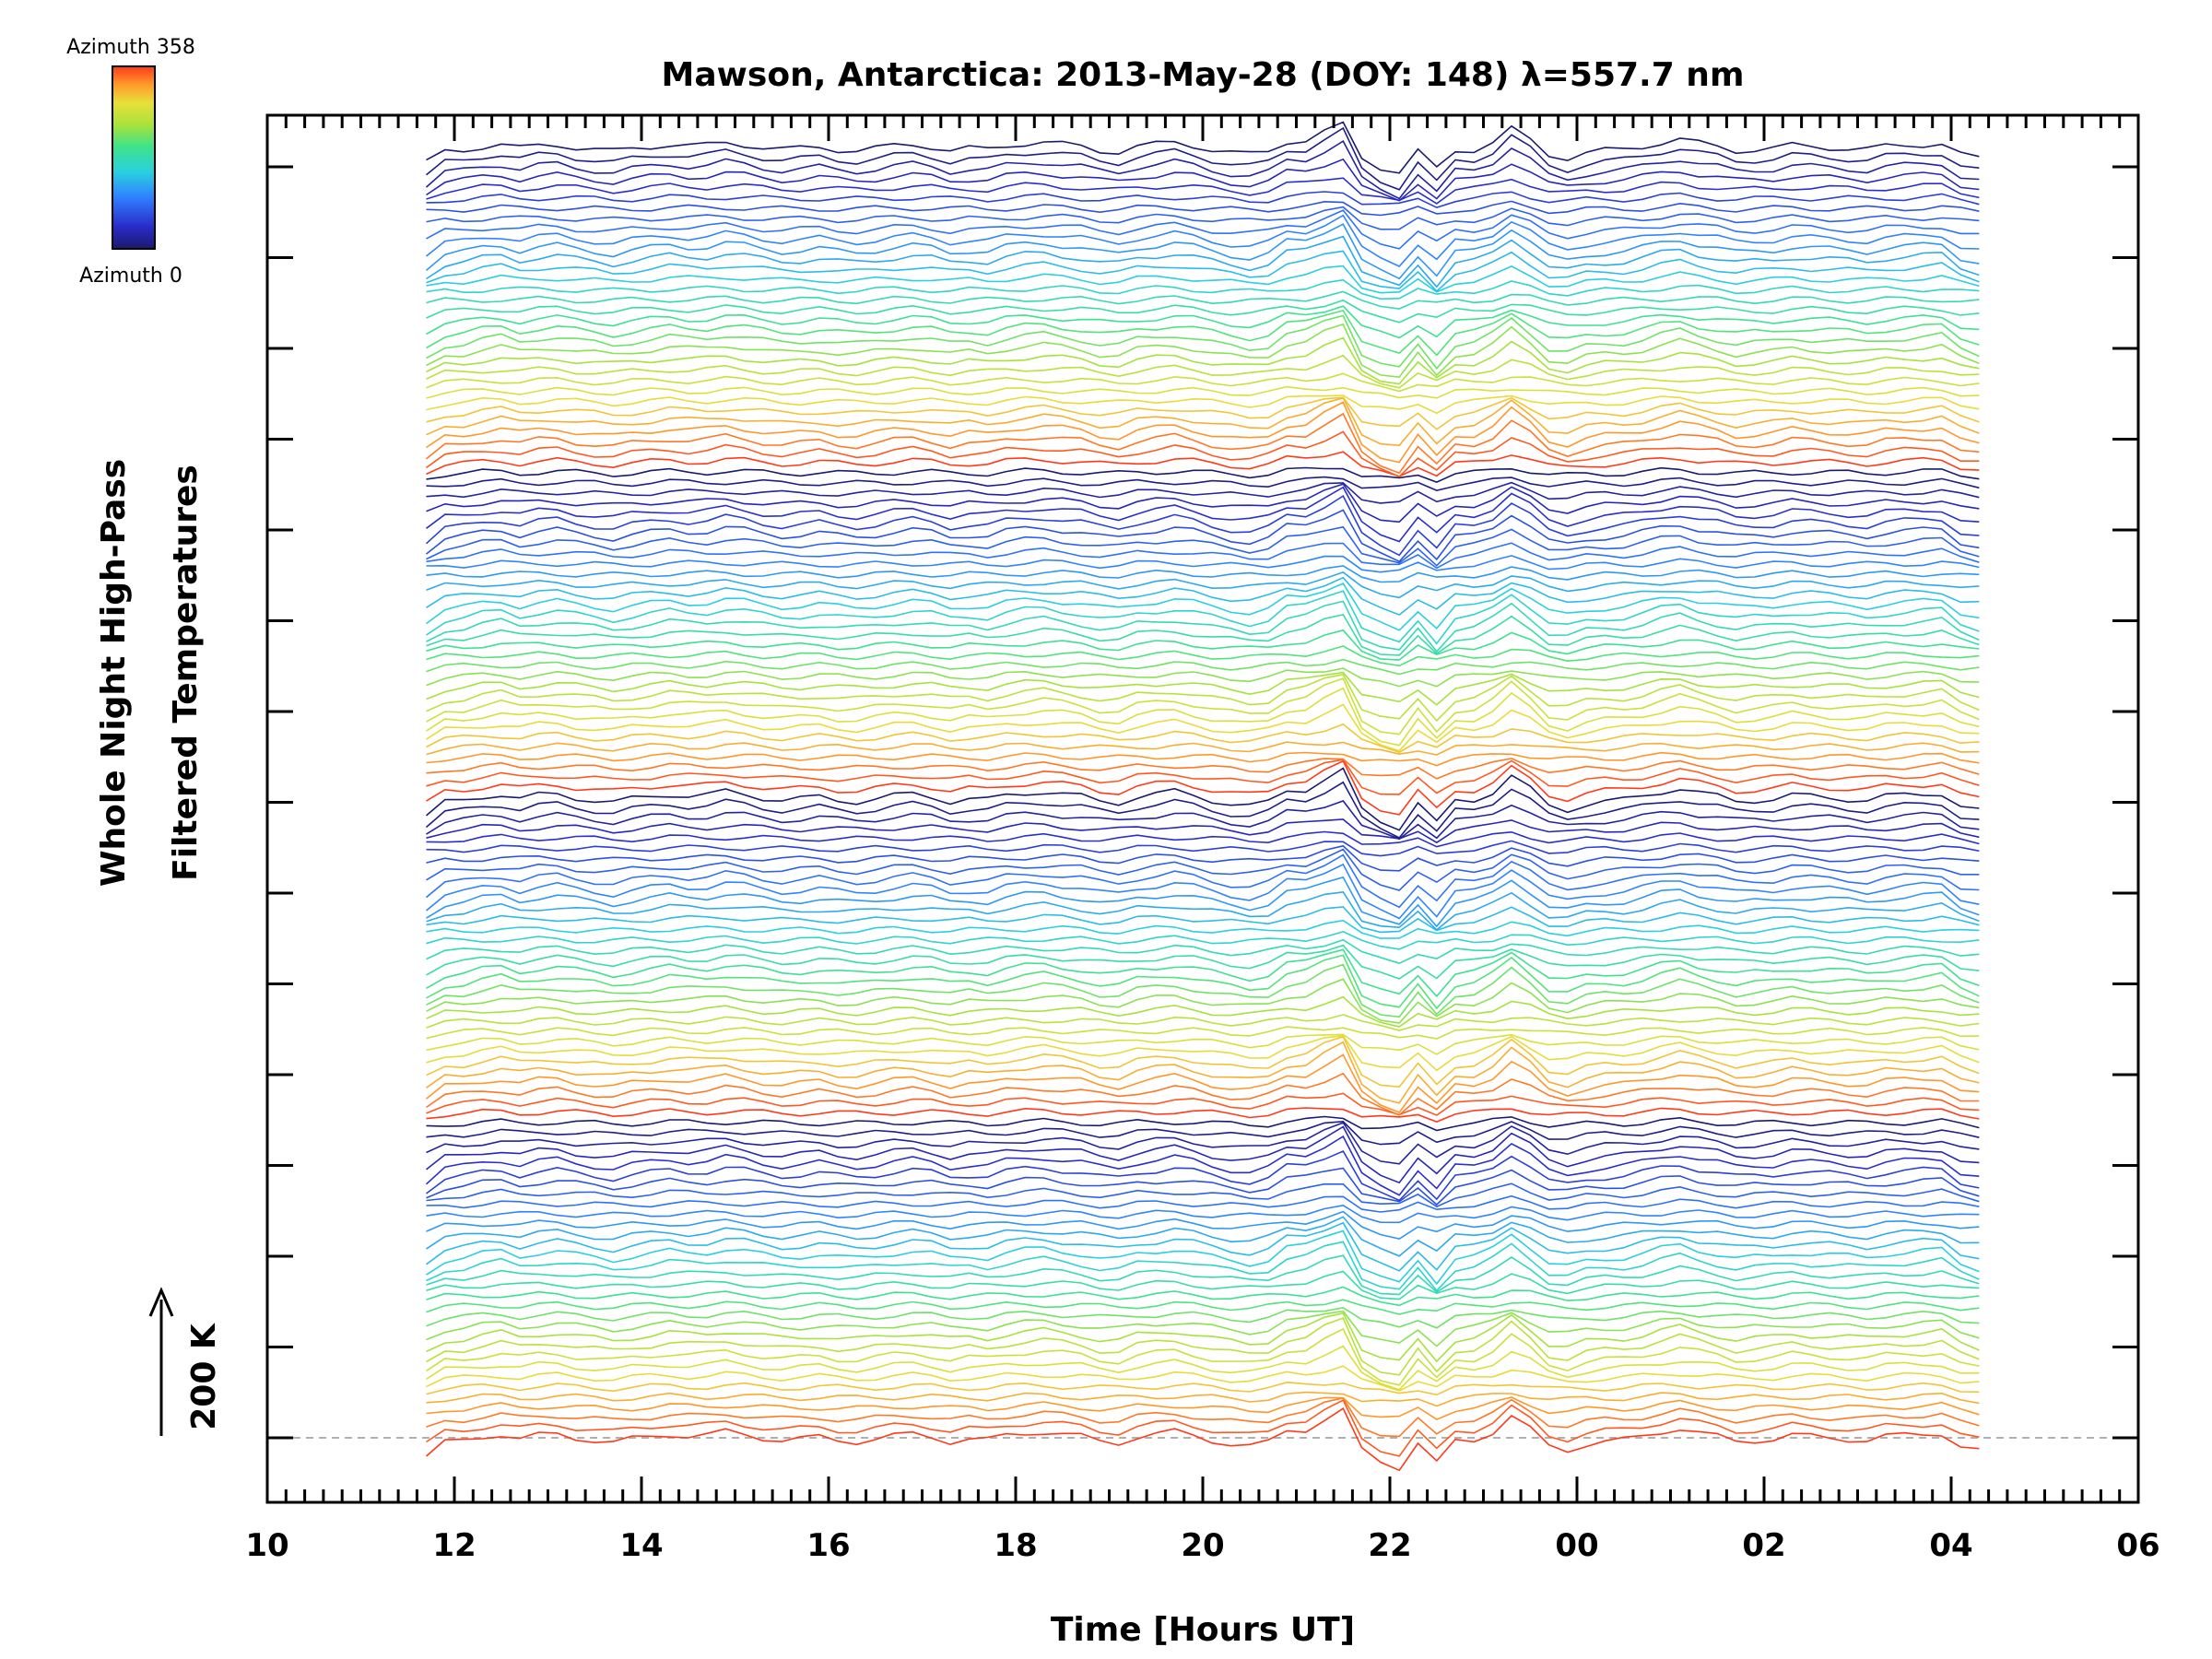 The height and width of the screenshot is (1659, 2212). What do you see at coordinates (1763, 1545) in the screenshot?
I see `x-tick-label: 02` at bounding box center [1763, 1545].